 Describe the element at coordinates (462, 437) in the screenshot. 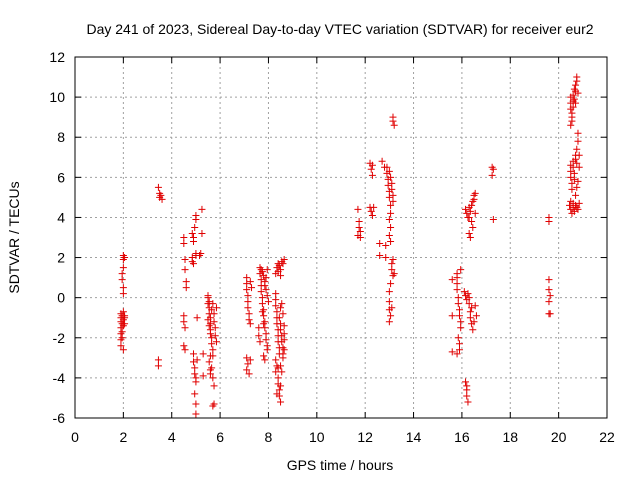

I see `x-tick-label: 16` at that location.